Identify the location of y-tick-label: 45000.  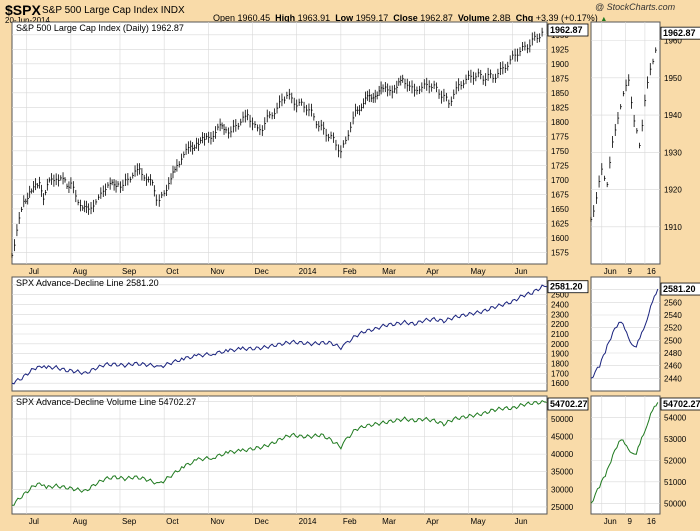
(562, 437).